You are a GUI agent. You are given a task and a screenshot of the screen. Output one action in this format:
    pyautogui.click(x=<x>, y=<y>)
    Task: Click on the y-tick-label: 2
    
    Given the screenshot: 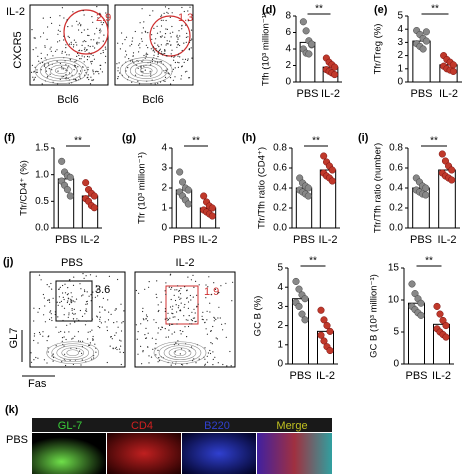 What is the action you would take?
    pyautogui.click(x=288, y=65)
    